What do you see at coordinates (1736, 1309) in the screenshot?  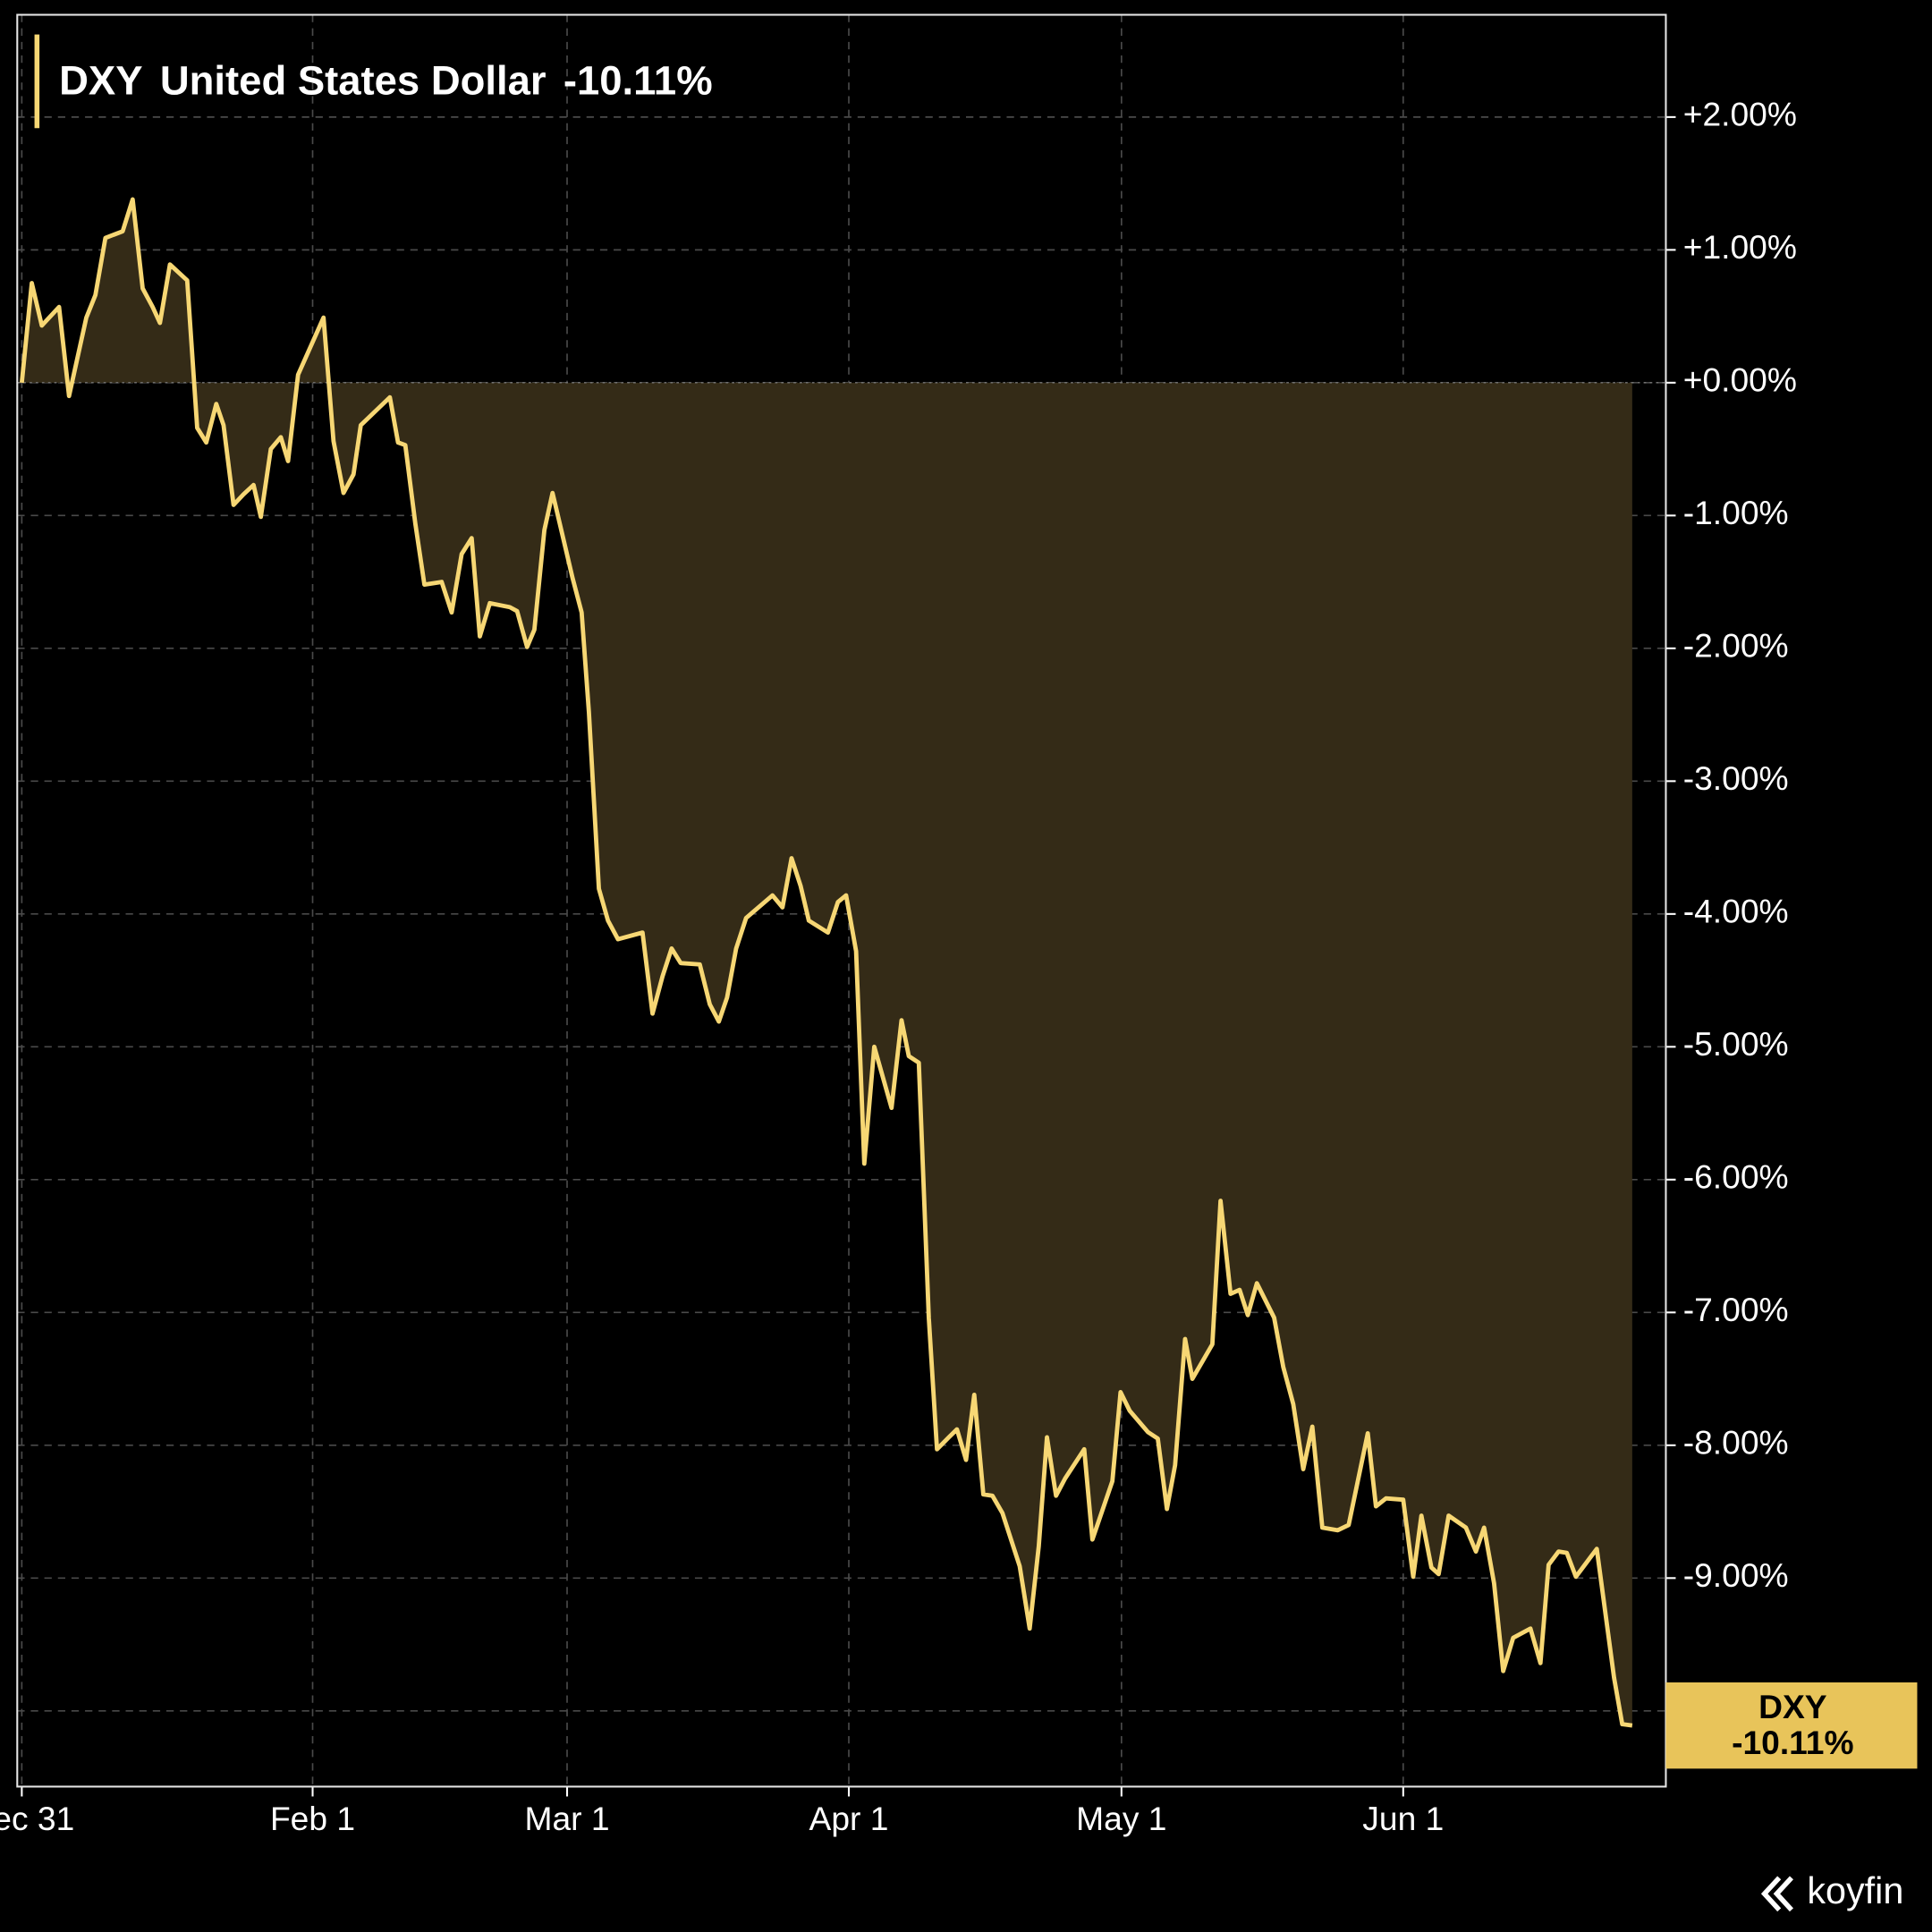 I see `y-tick-label: -7.00%` at bounding box center [1736, 1309].